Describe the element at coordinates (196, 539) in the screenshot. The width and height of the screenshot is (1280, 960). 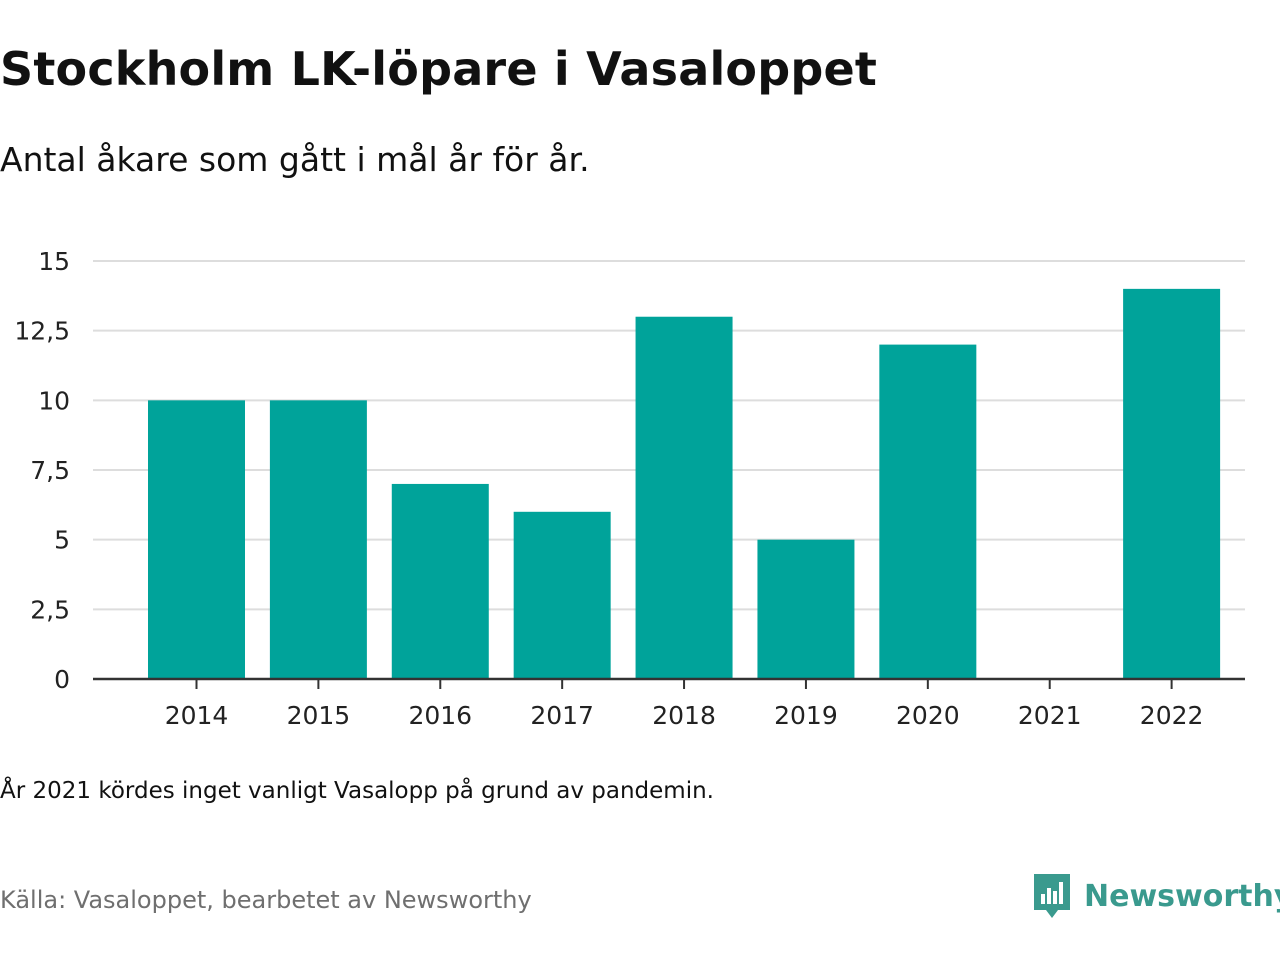
I see `bar-2014` at that location.